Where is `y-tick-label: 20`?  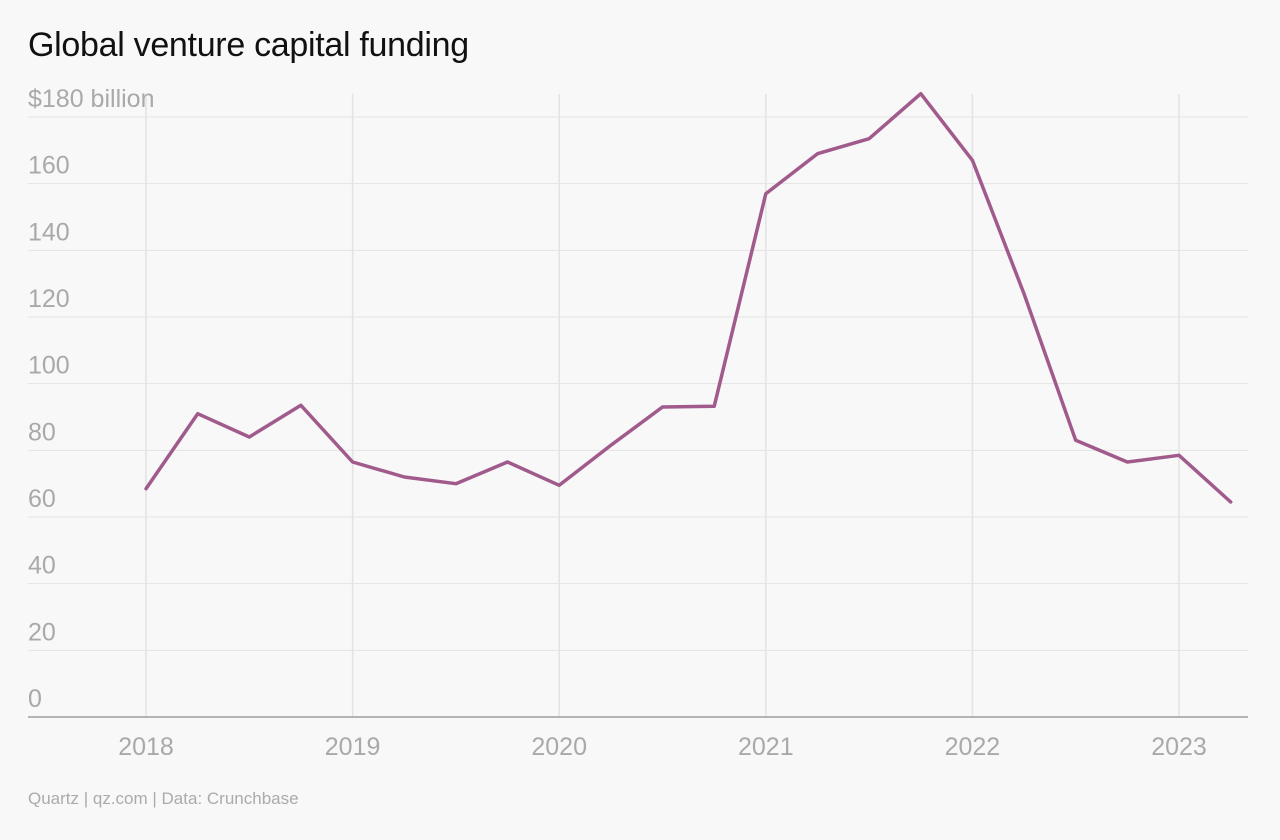
y-tick-label: 20 is located at coordinates (42, 632).